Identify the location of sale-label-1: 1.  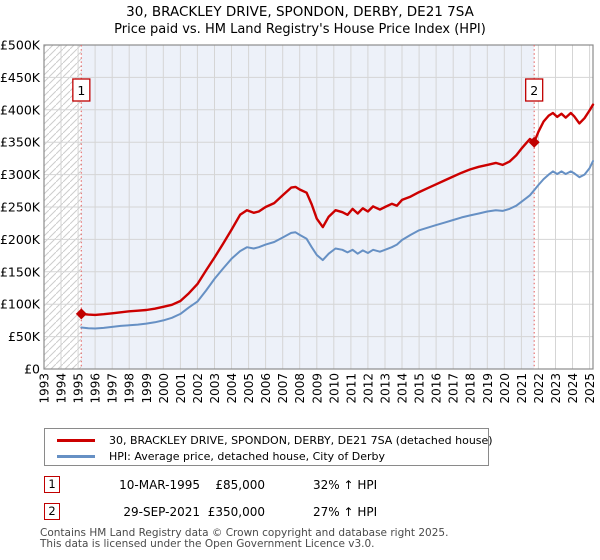
(81, 90).